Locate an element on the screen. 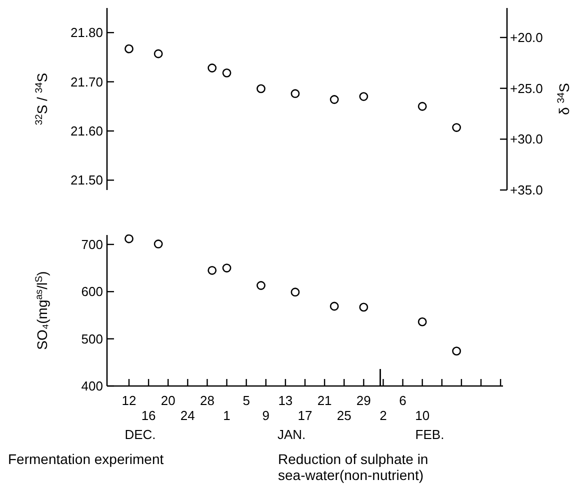  text: Fermentation experiment is located at coordinates (86, 459).